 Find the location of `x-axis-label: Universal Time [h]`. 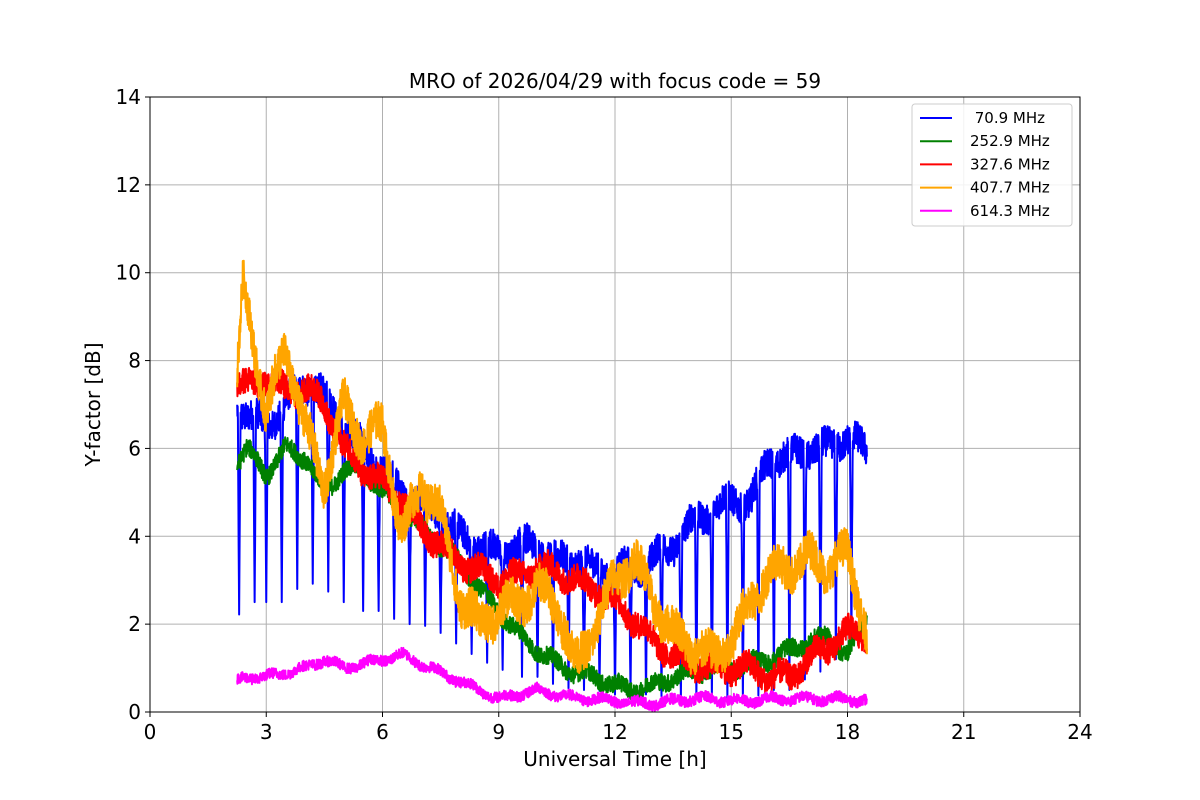

x-axis-label: Universal Time [h] is located at coordinates (614, 759).